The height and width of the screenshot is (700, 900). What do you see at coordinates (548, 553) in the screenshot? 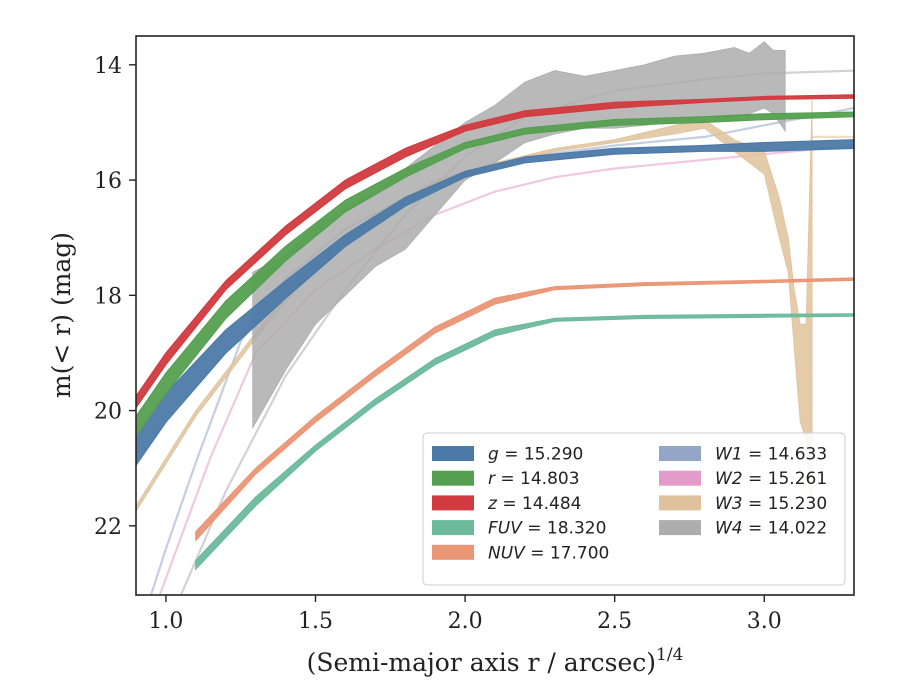
I see `legend-label: NUV = 17.700` at bounding box center [548, 553].